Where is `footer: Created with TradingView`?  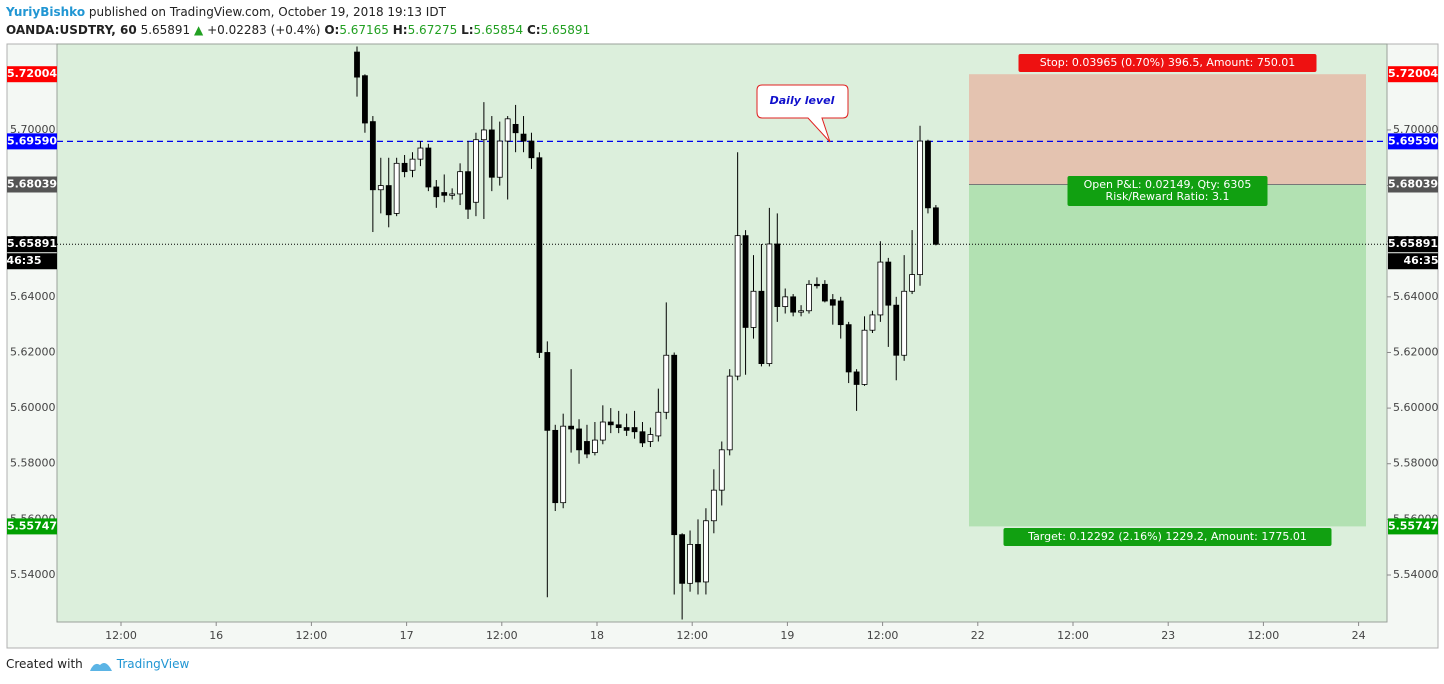
footer: Created with TradingView is located at coordinates (97, 664).